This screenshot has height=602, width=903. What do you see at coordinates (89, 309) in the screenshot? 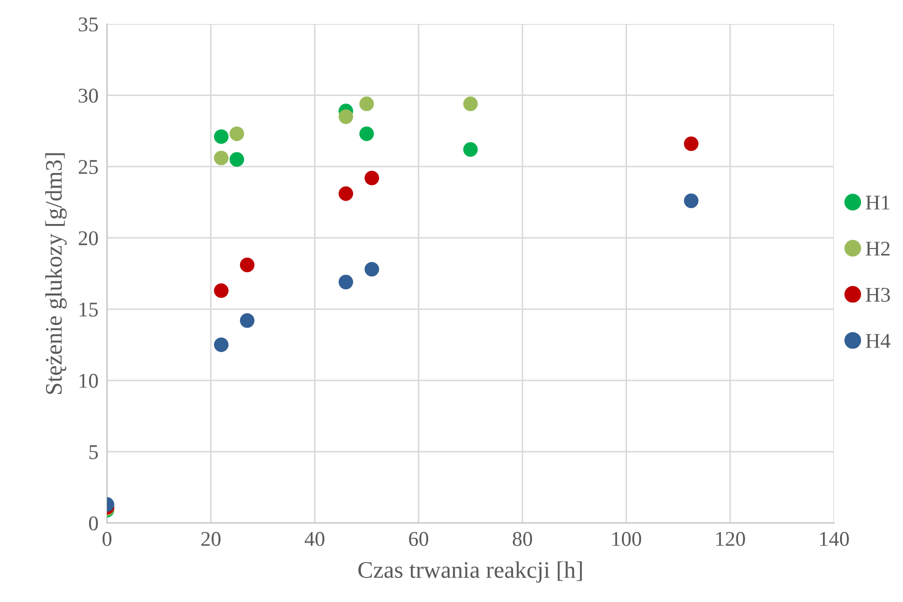
I see `y-tick-label: 15` at bounding box center [89, 309].